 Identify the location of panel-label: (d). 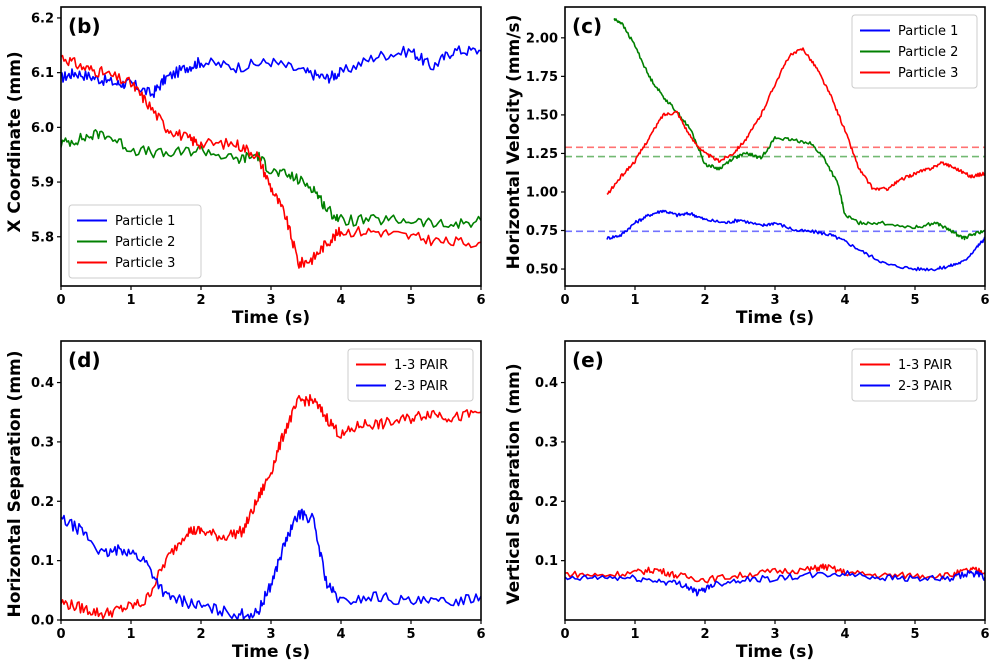
(84, 360).